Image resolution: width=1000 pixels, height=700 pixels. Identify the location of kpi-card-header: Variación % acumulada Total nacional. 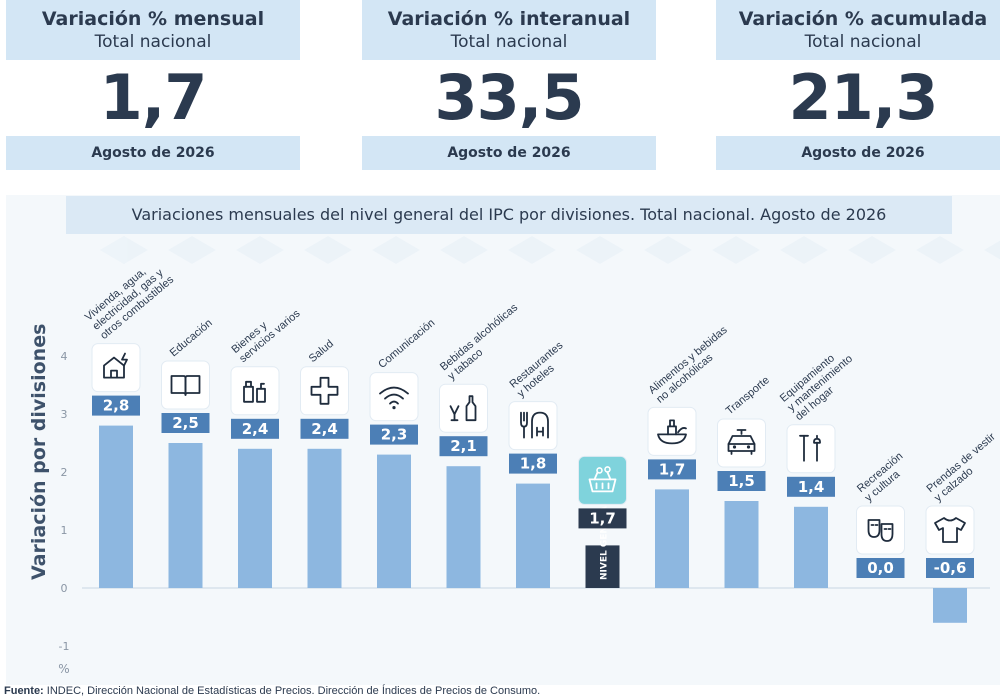
(858, 30).